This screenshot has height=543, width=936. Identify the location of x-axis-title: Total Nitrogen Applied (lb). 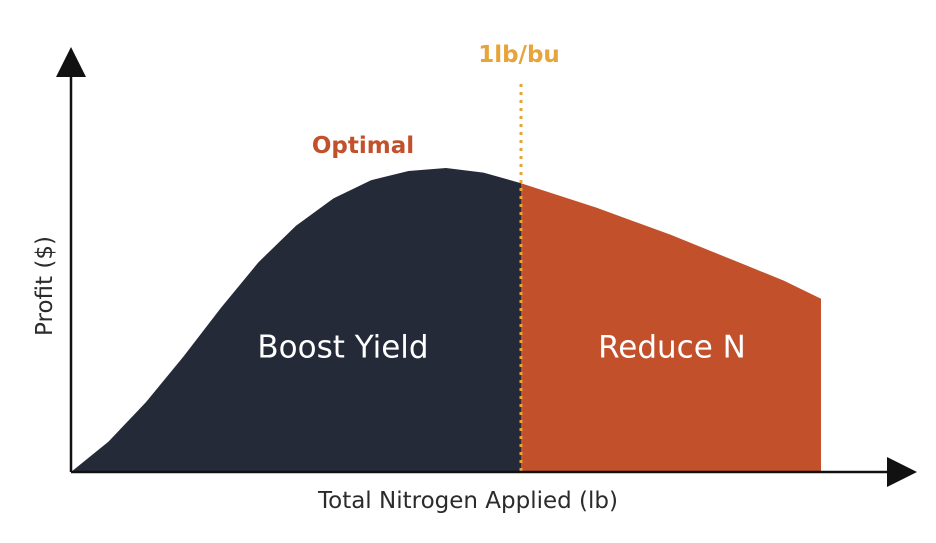
(467, 501).